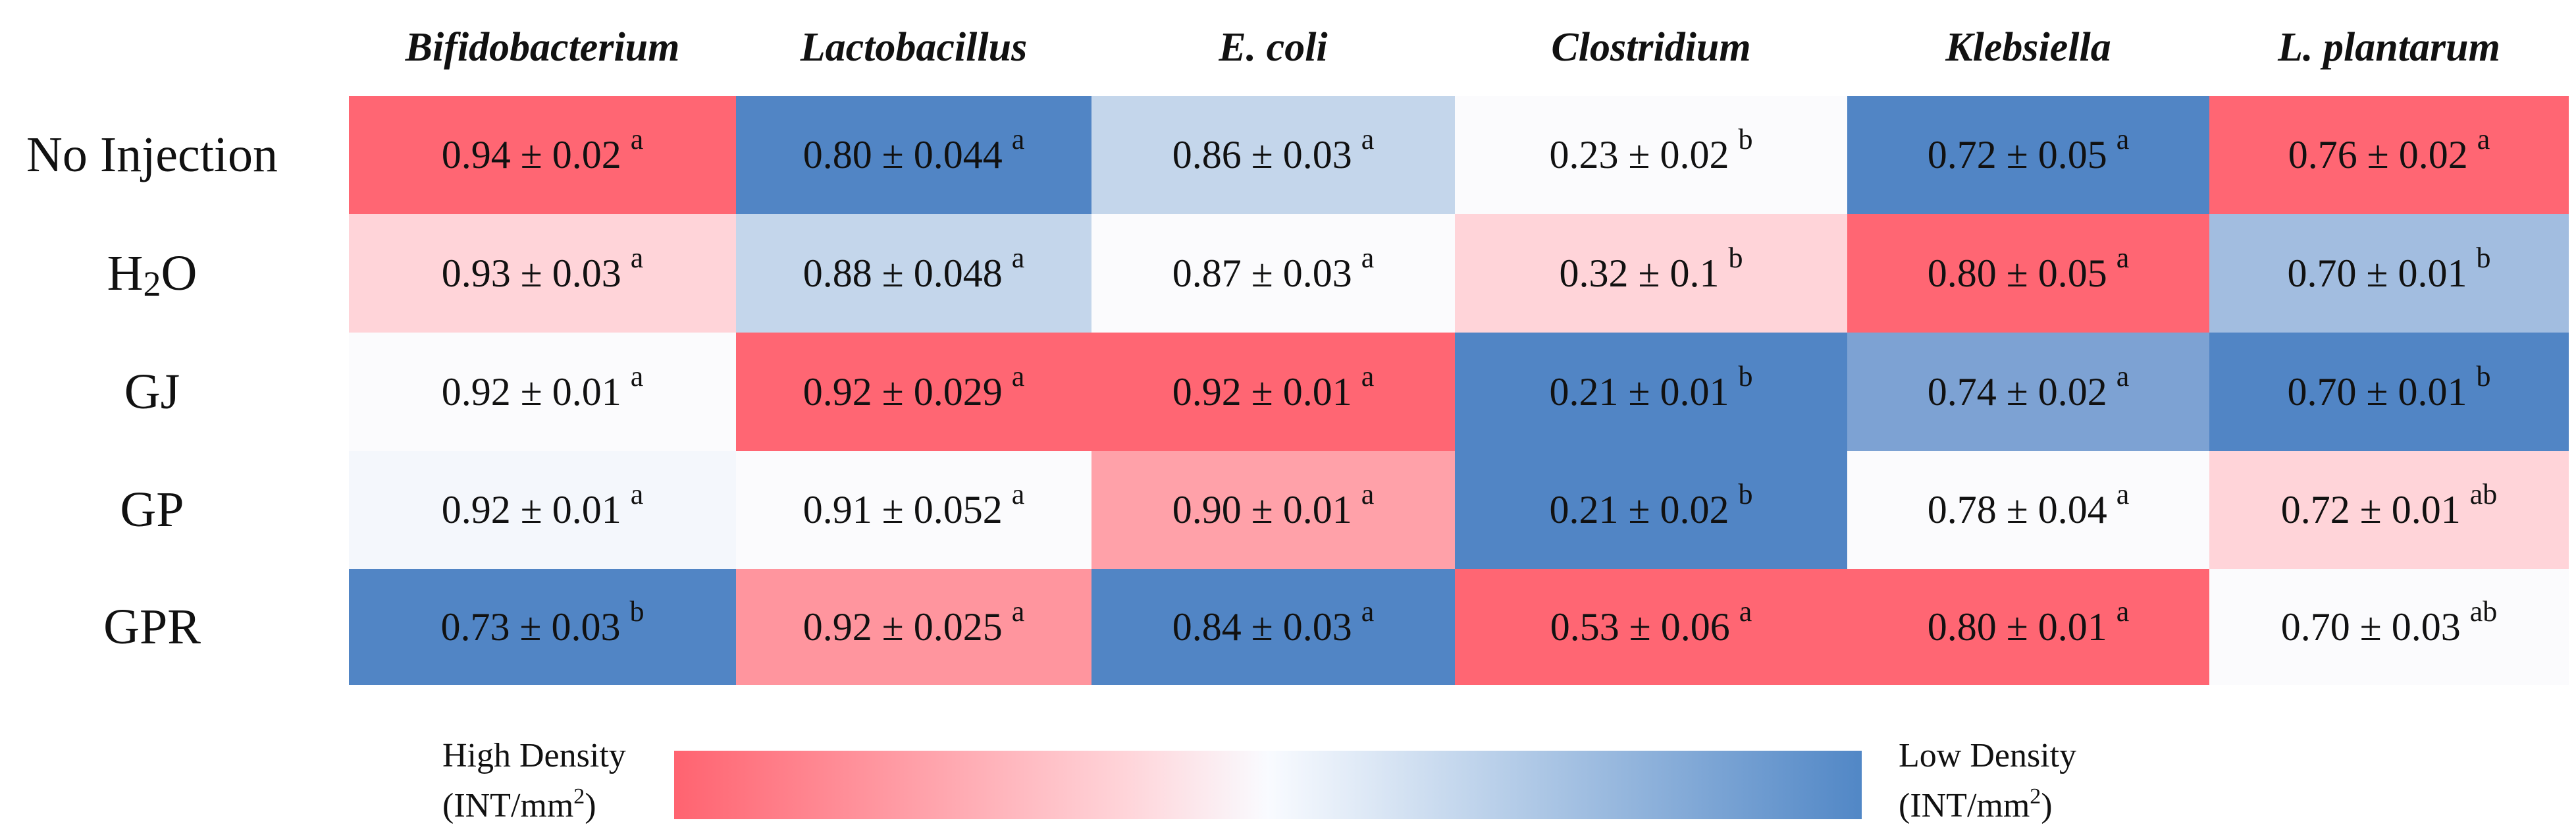 The image size is (2576, 835). What do you see at coordinates (2017, 154) in the screenshot?
I see `cell-value: 0.72 ± 0.05` at bounding box center [2017, 154].